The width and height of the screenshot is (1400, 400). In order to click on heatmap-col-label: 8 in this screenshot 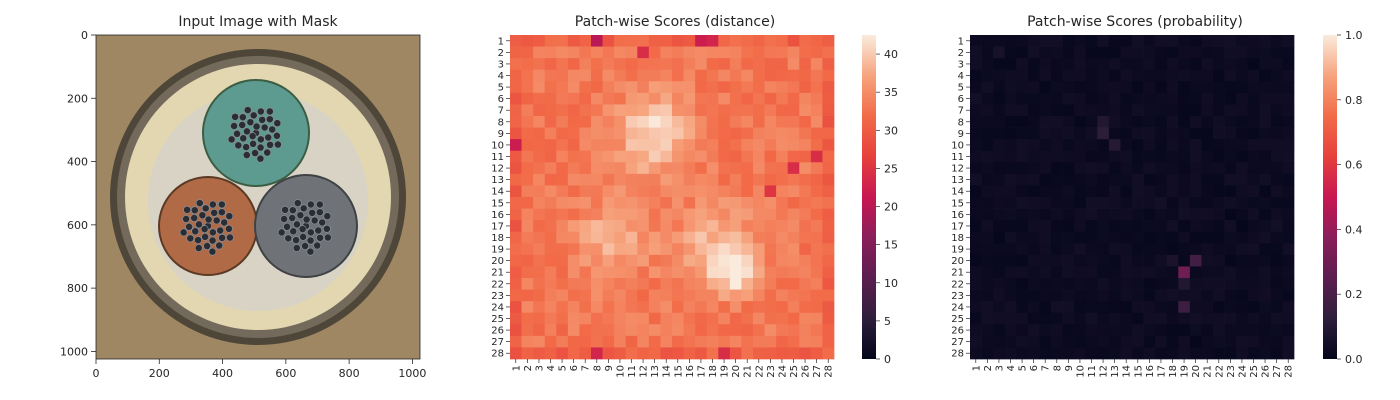, I will do `click(1057, 368)`.